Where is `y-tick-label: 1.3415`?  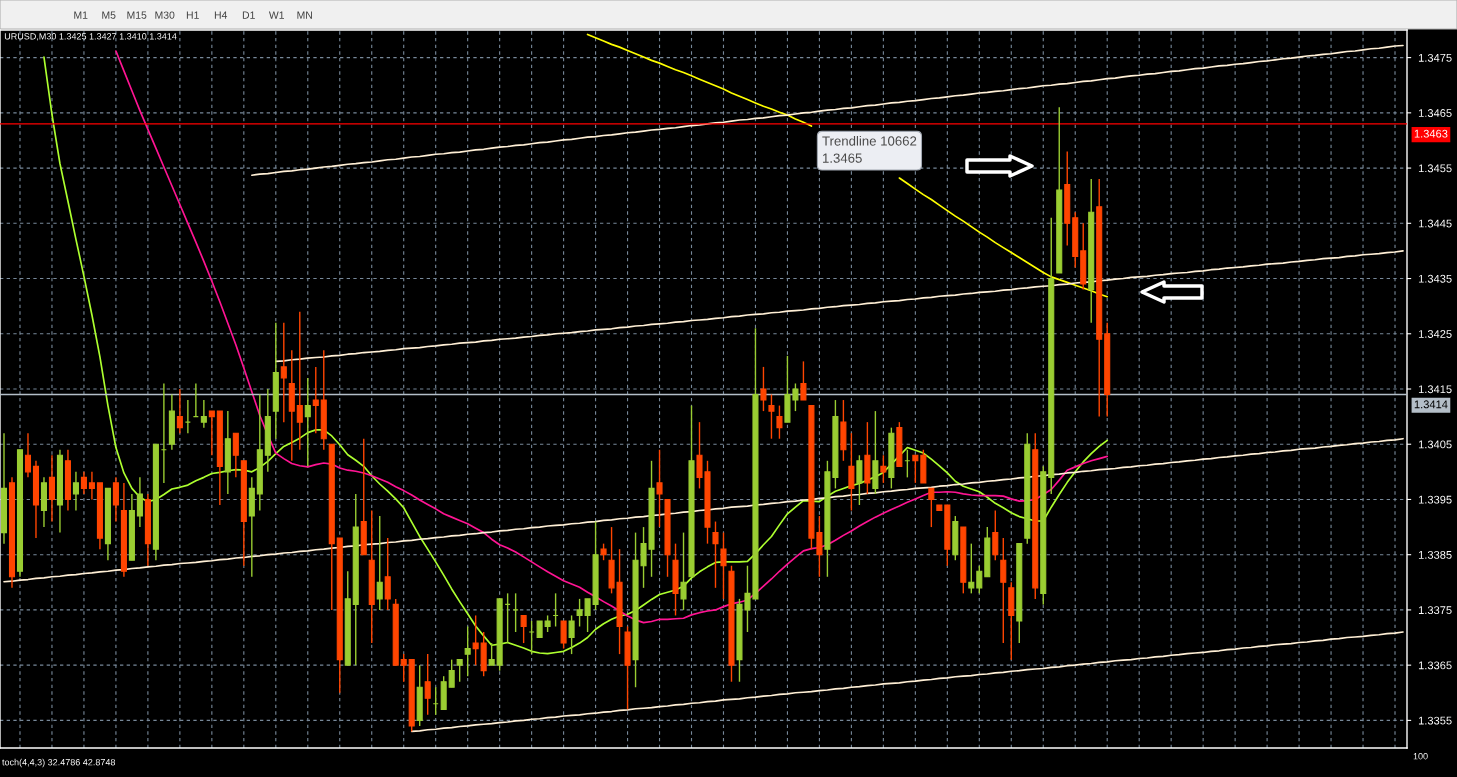
y-tick-label: 1.3415 is located at coordinates (1435, 389).